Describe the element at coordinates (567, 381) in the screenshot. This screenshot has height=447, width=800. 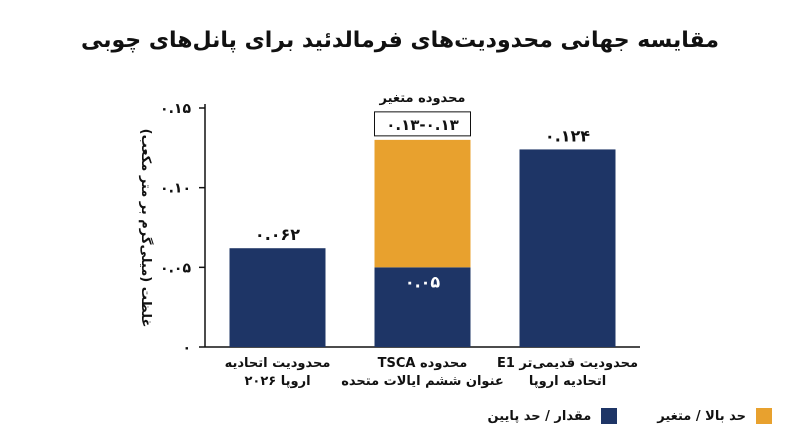
I see `x-tick-label: اتحادیه اروپا` at that location.